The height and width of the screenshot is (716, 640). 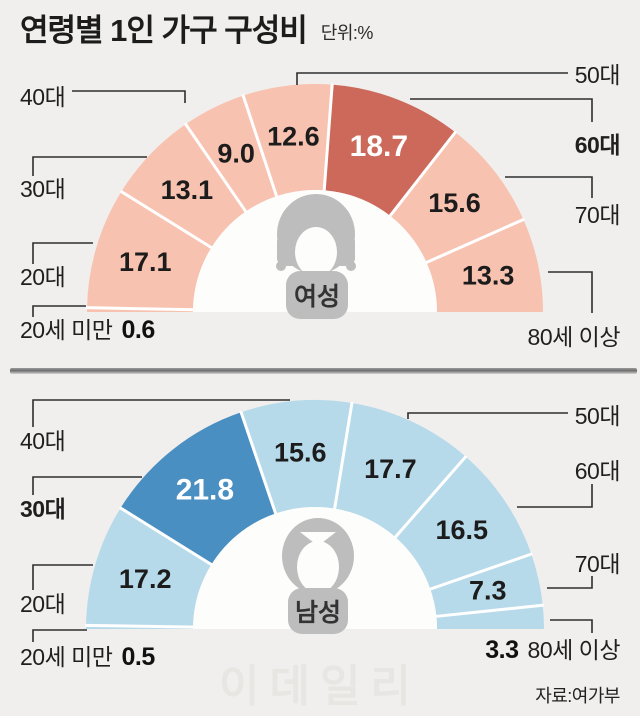 I want to click on segment-value: 13.3, so click(x=488, y=275).